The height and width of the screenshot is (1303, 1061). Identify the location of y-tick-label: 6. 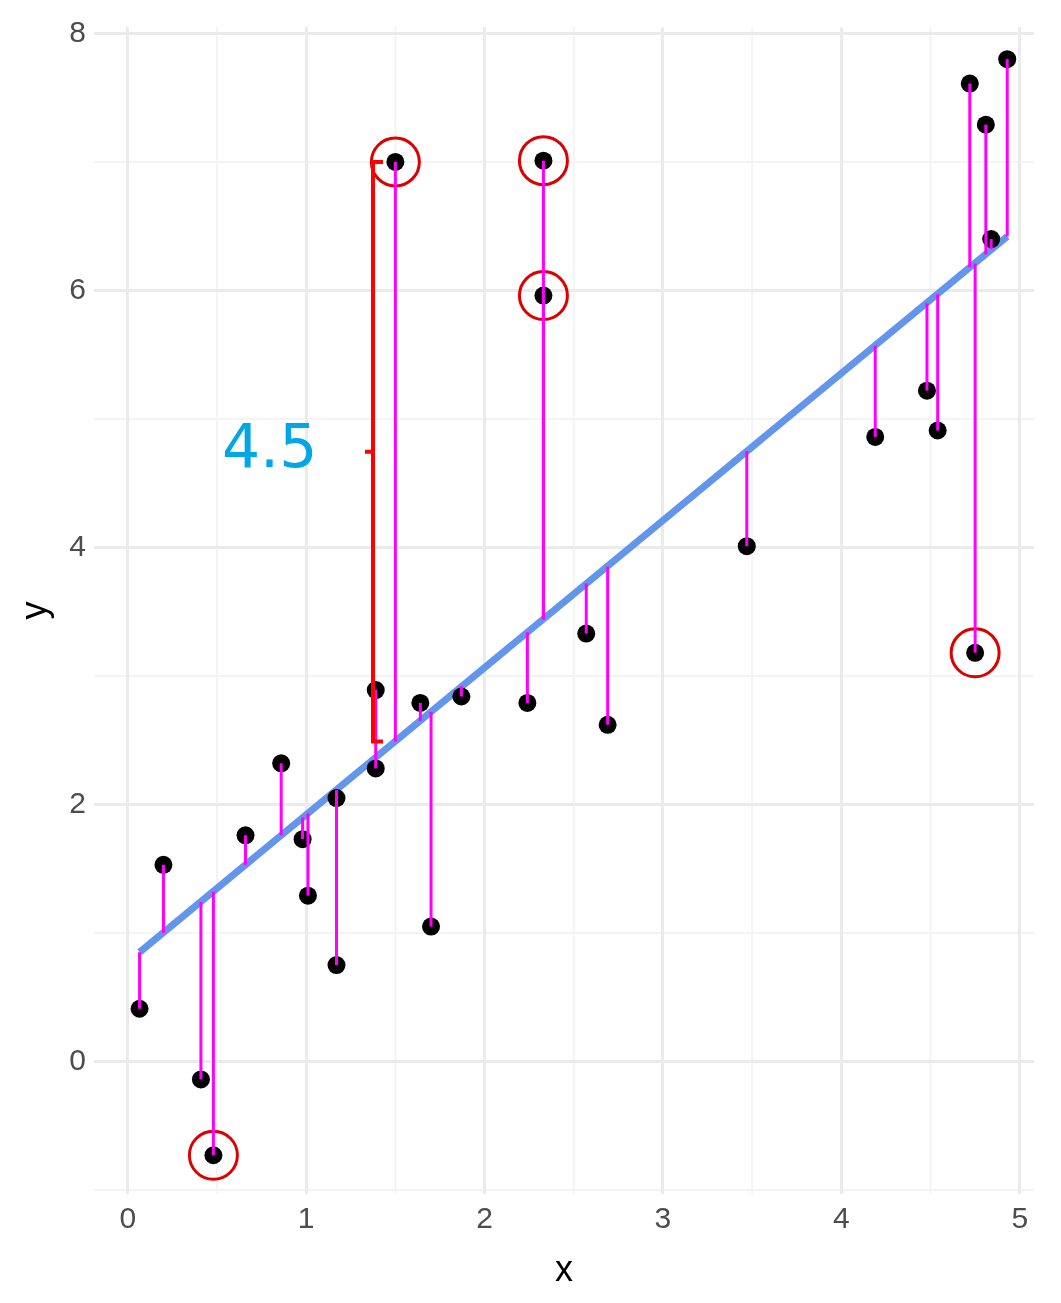
(77, 288).